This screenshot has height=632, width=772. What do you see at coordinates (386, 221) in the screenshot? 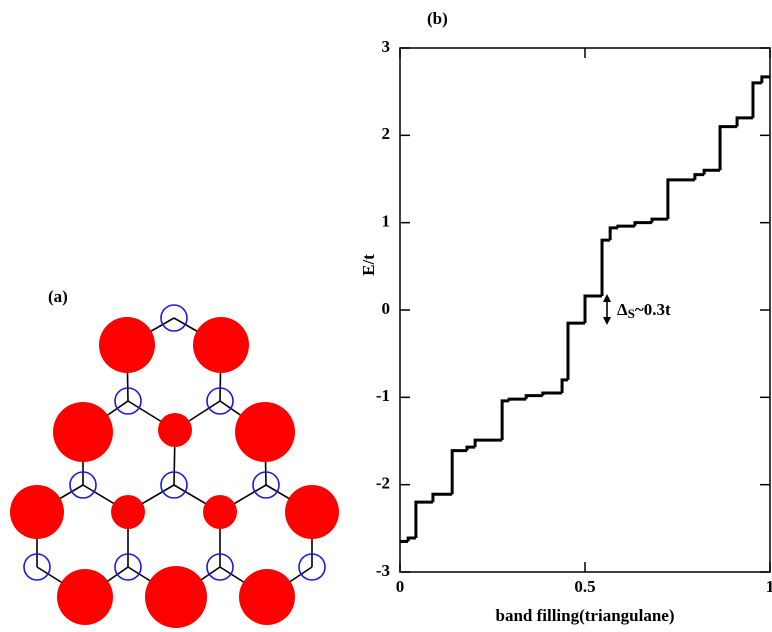
I see `y-tick-label: 1` at bounding box center [386, 221].